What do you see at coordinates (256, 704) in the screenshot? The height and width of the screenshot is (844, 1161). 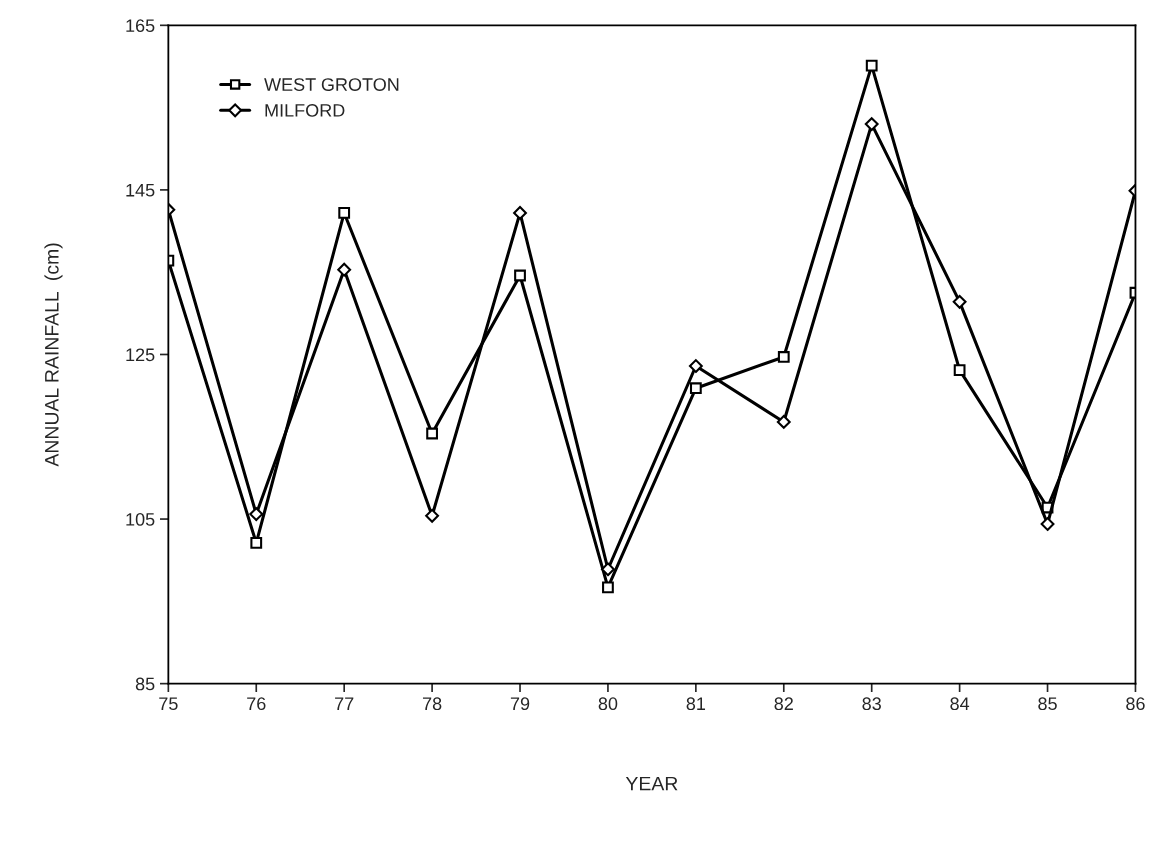 I see `x-tick-label: 76` at bounding box center [256, 704].